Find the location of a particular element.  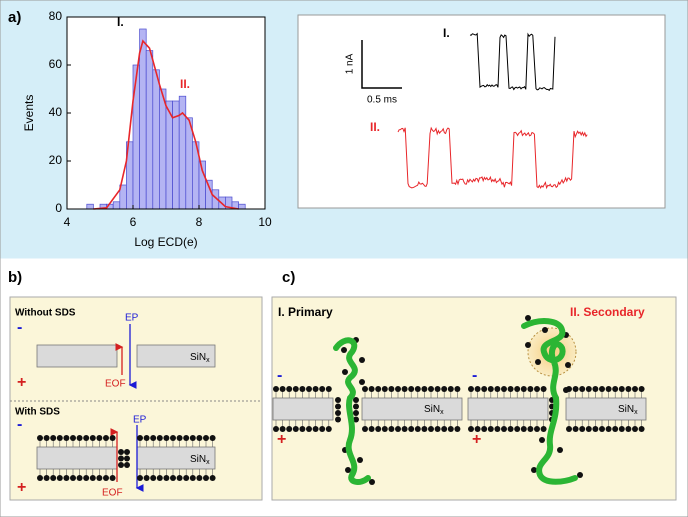

text: SiN is located at coordinates (198, 357).